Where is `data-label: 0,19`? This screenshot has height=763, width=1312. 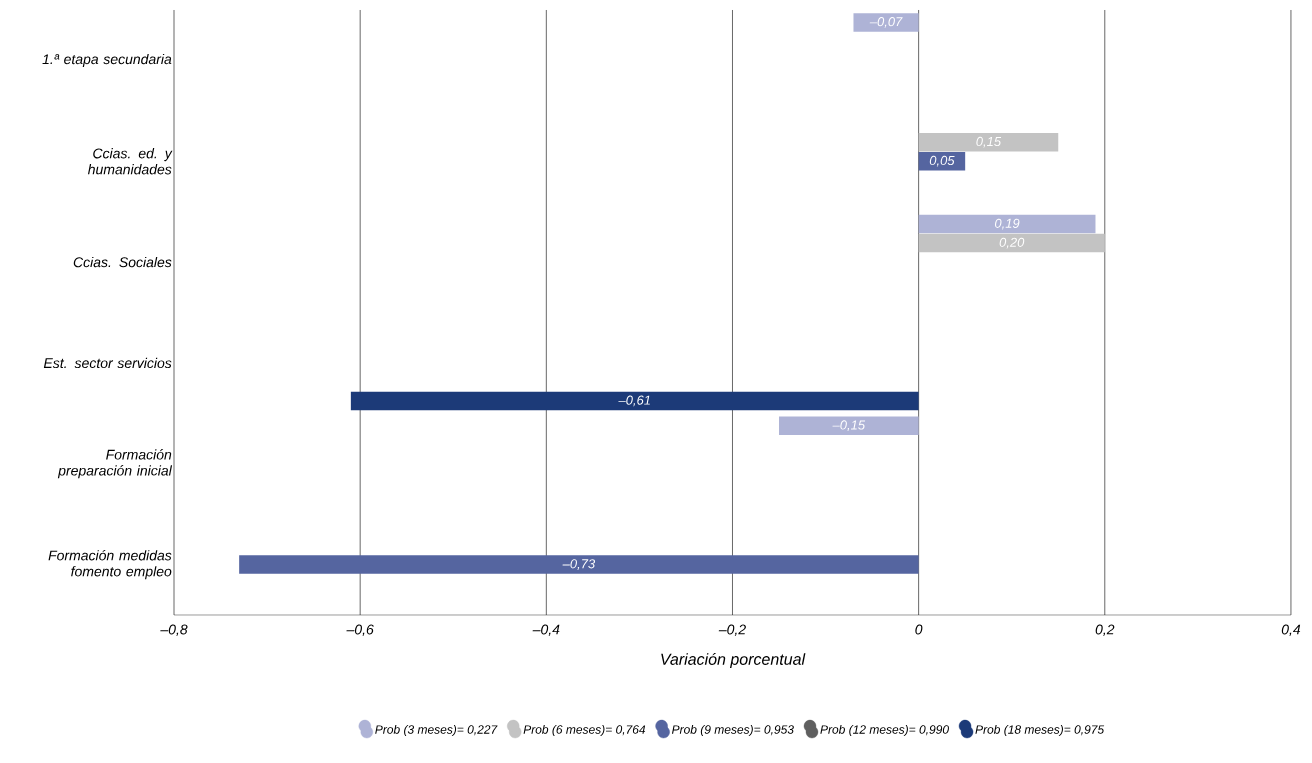
data-label: 0,19 is located at coordinates (1007, 224).